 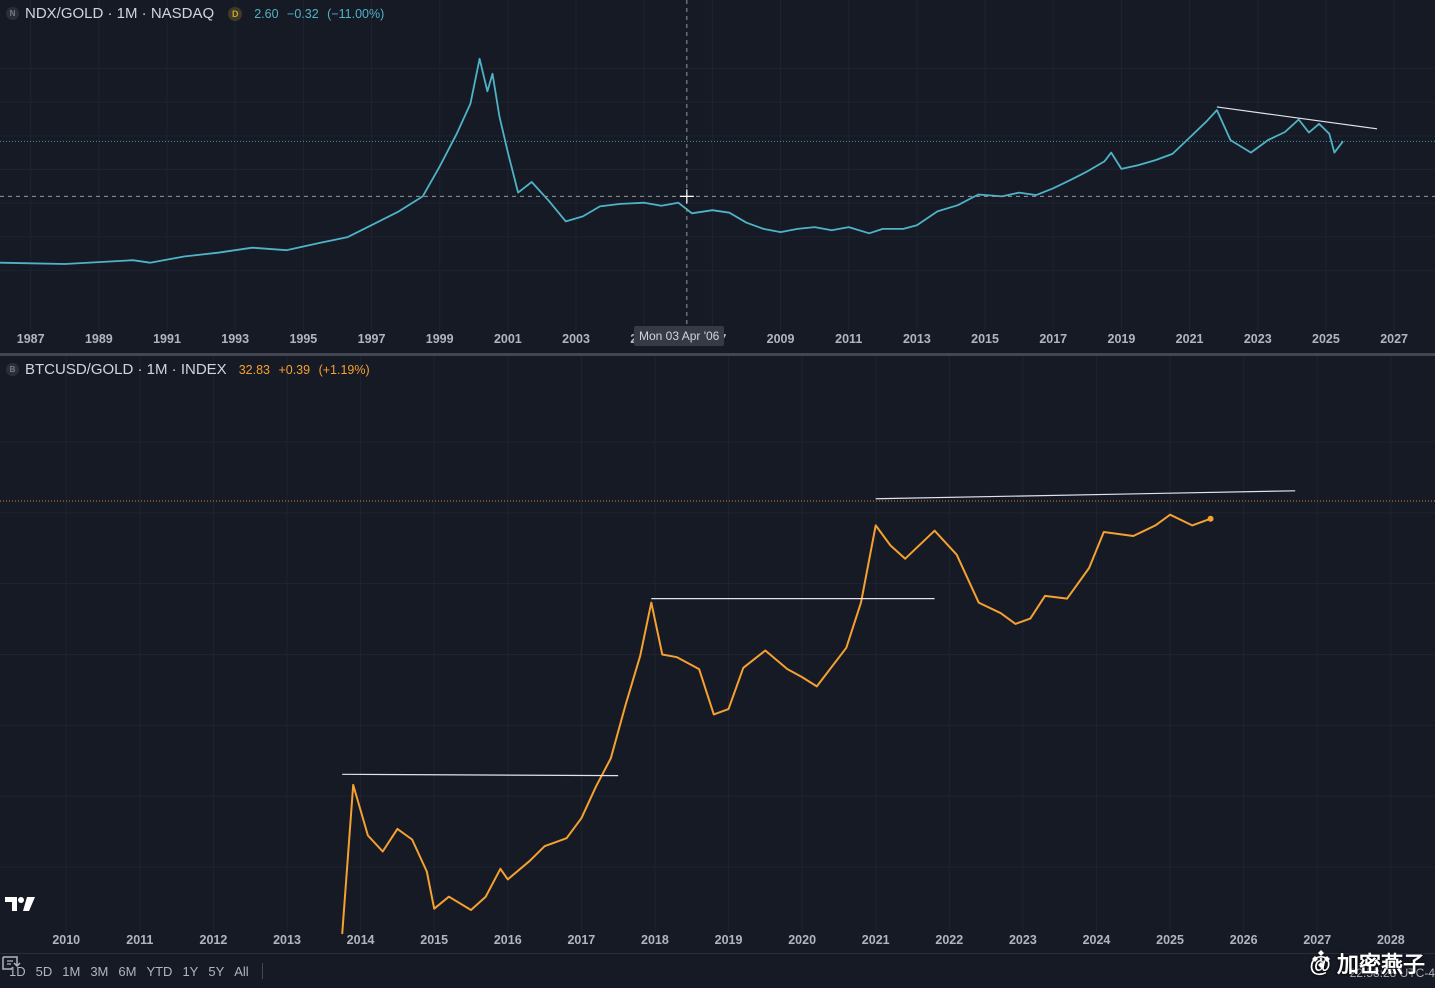 What do you see at coordinates (1392, 973) in the screenshot?
I see `clock-timestamp: 22:58:28 UTC-4` at bounding box center [1392, 973].